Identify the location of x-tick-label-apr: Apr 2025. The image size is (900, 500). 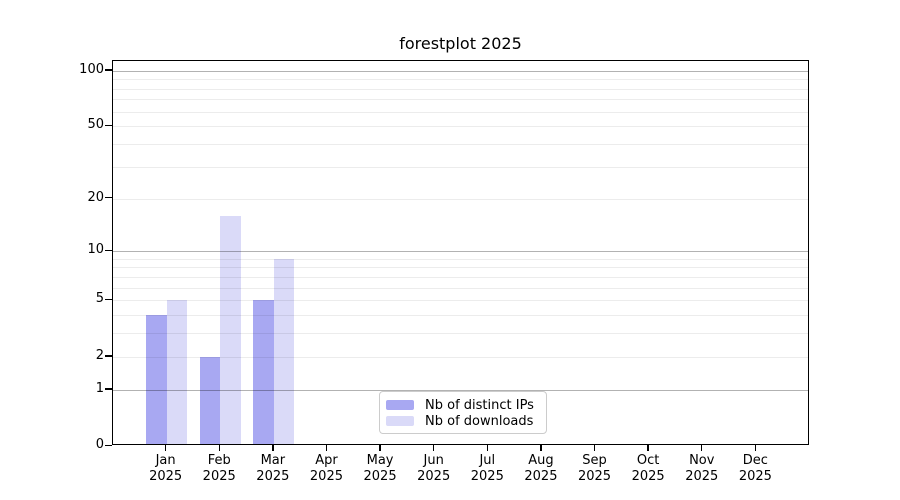
(326, 469).